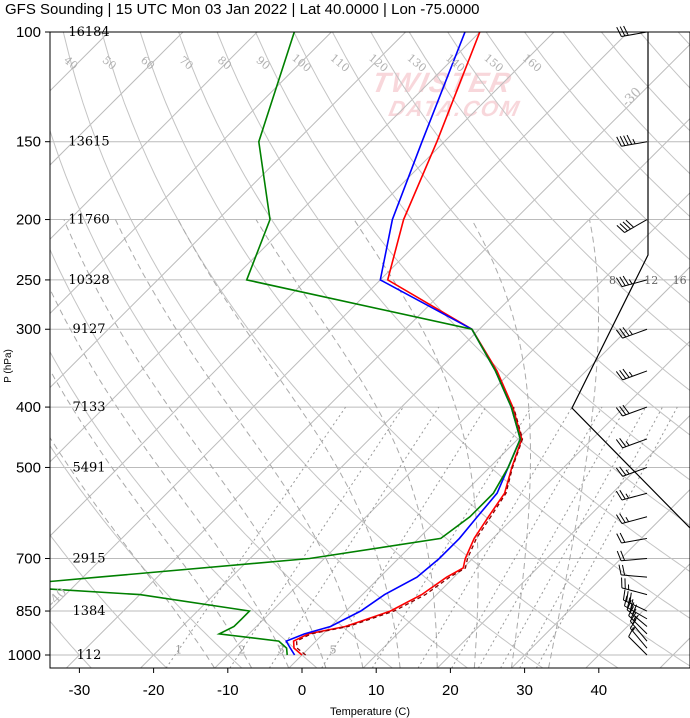 This screenshot has height=718, width=690. Describe the element at coordinates (88, 611) in the screenshot. I see `height-label: 1384` at that location.